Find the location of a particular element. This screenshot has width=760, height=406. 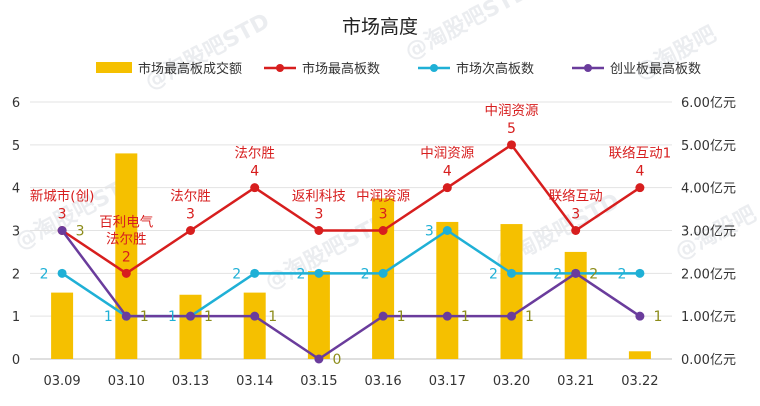

x-tick-label: 03.16 is located at coordinates (382, 381).